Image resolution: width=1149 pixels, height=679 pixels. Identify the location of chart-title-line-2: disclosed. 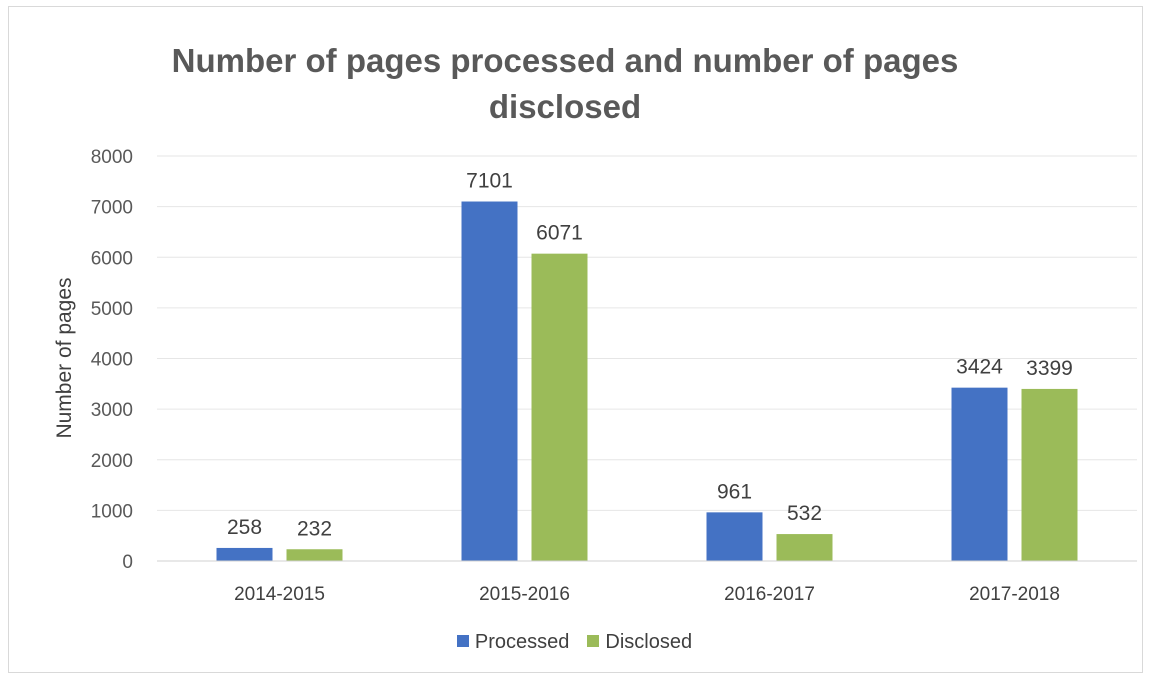
(565, 106).